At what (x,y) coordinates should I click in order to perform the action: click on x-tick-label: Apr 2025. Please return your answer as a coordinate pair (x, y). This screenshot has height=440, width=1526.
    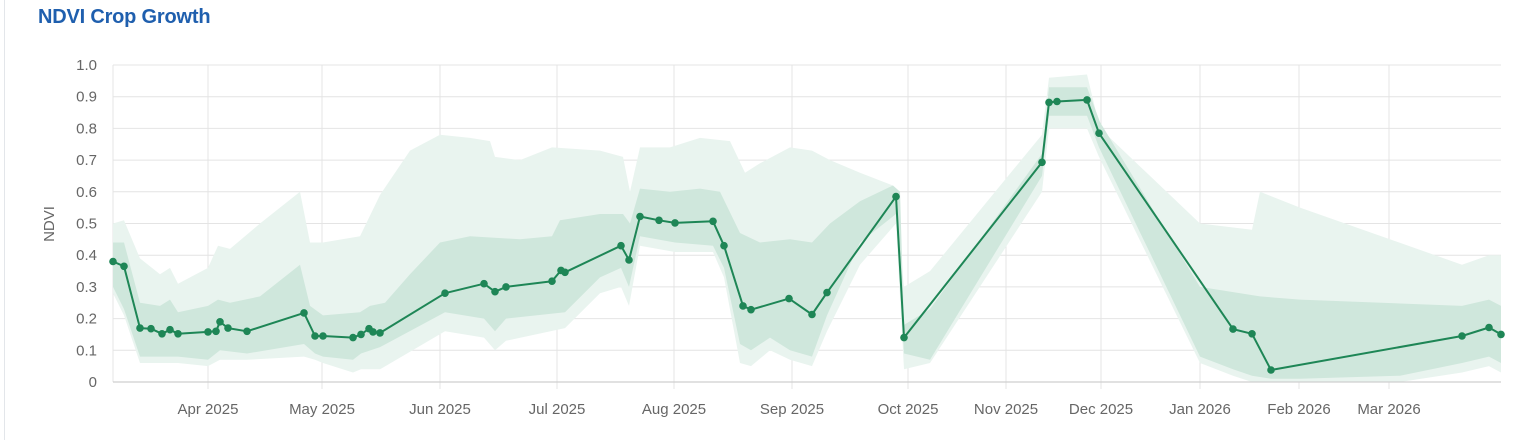
    Looking at the image, I should click on (208, 409).